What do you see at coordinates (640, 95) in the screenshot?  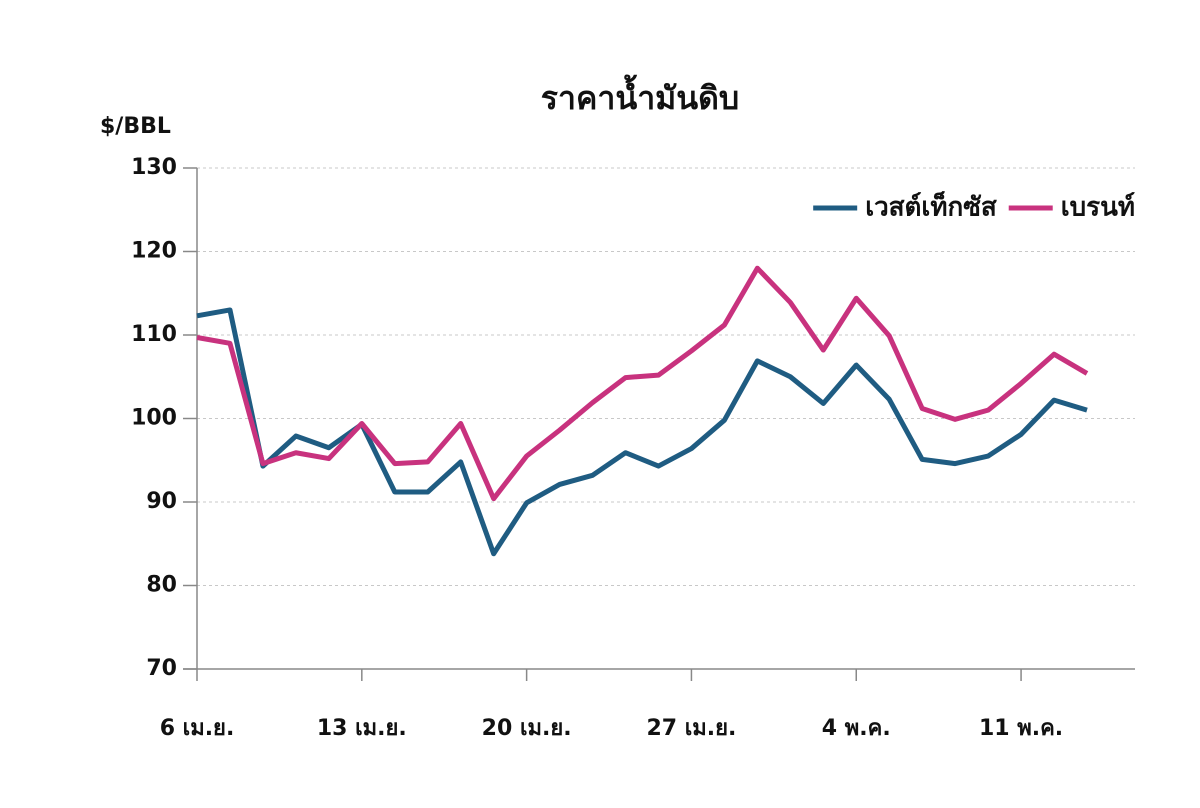 I see `chart-title: ราคาน้ำมันดิบ` at bounding box center [640, 95].